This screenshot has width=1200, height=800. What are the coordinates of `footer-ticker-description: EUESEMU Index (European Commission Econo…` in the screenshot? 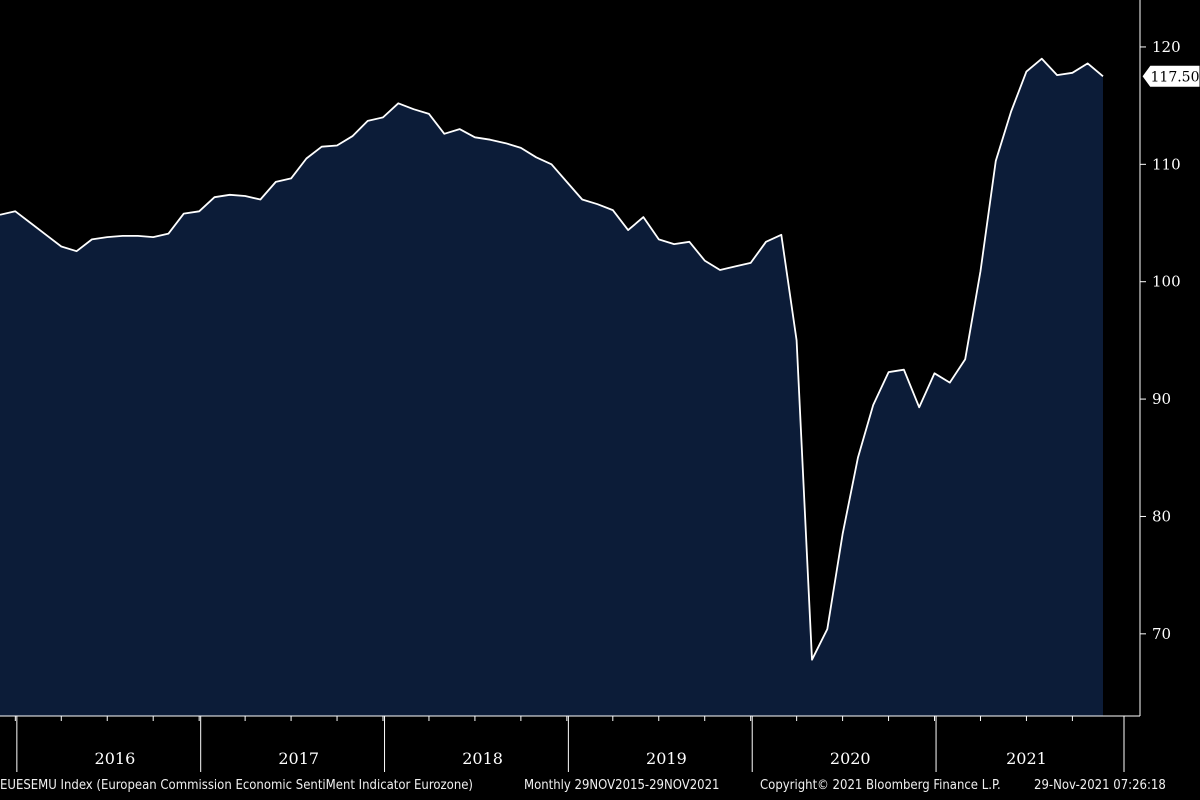 It's located at (236, 785).